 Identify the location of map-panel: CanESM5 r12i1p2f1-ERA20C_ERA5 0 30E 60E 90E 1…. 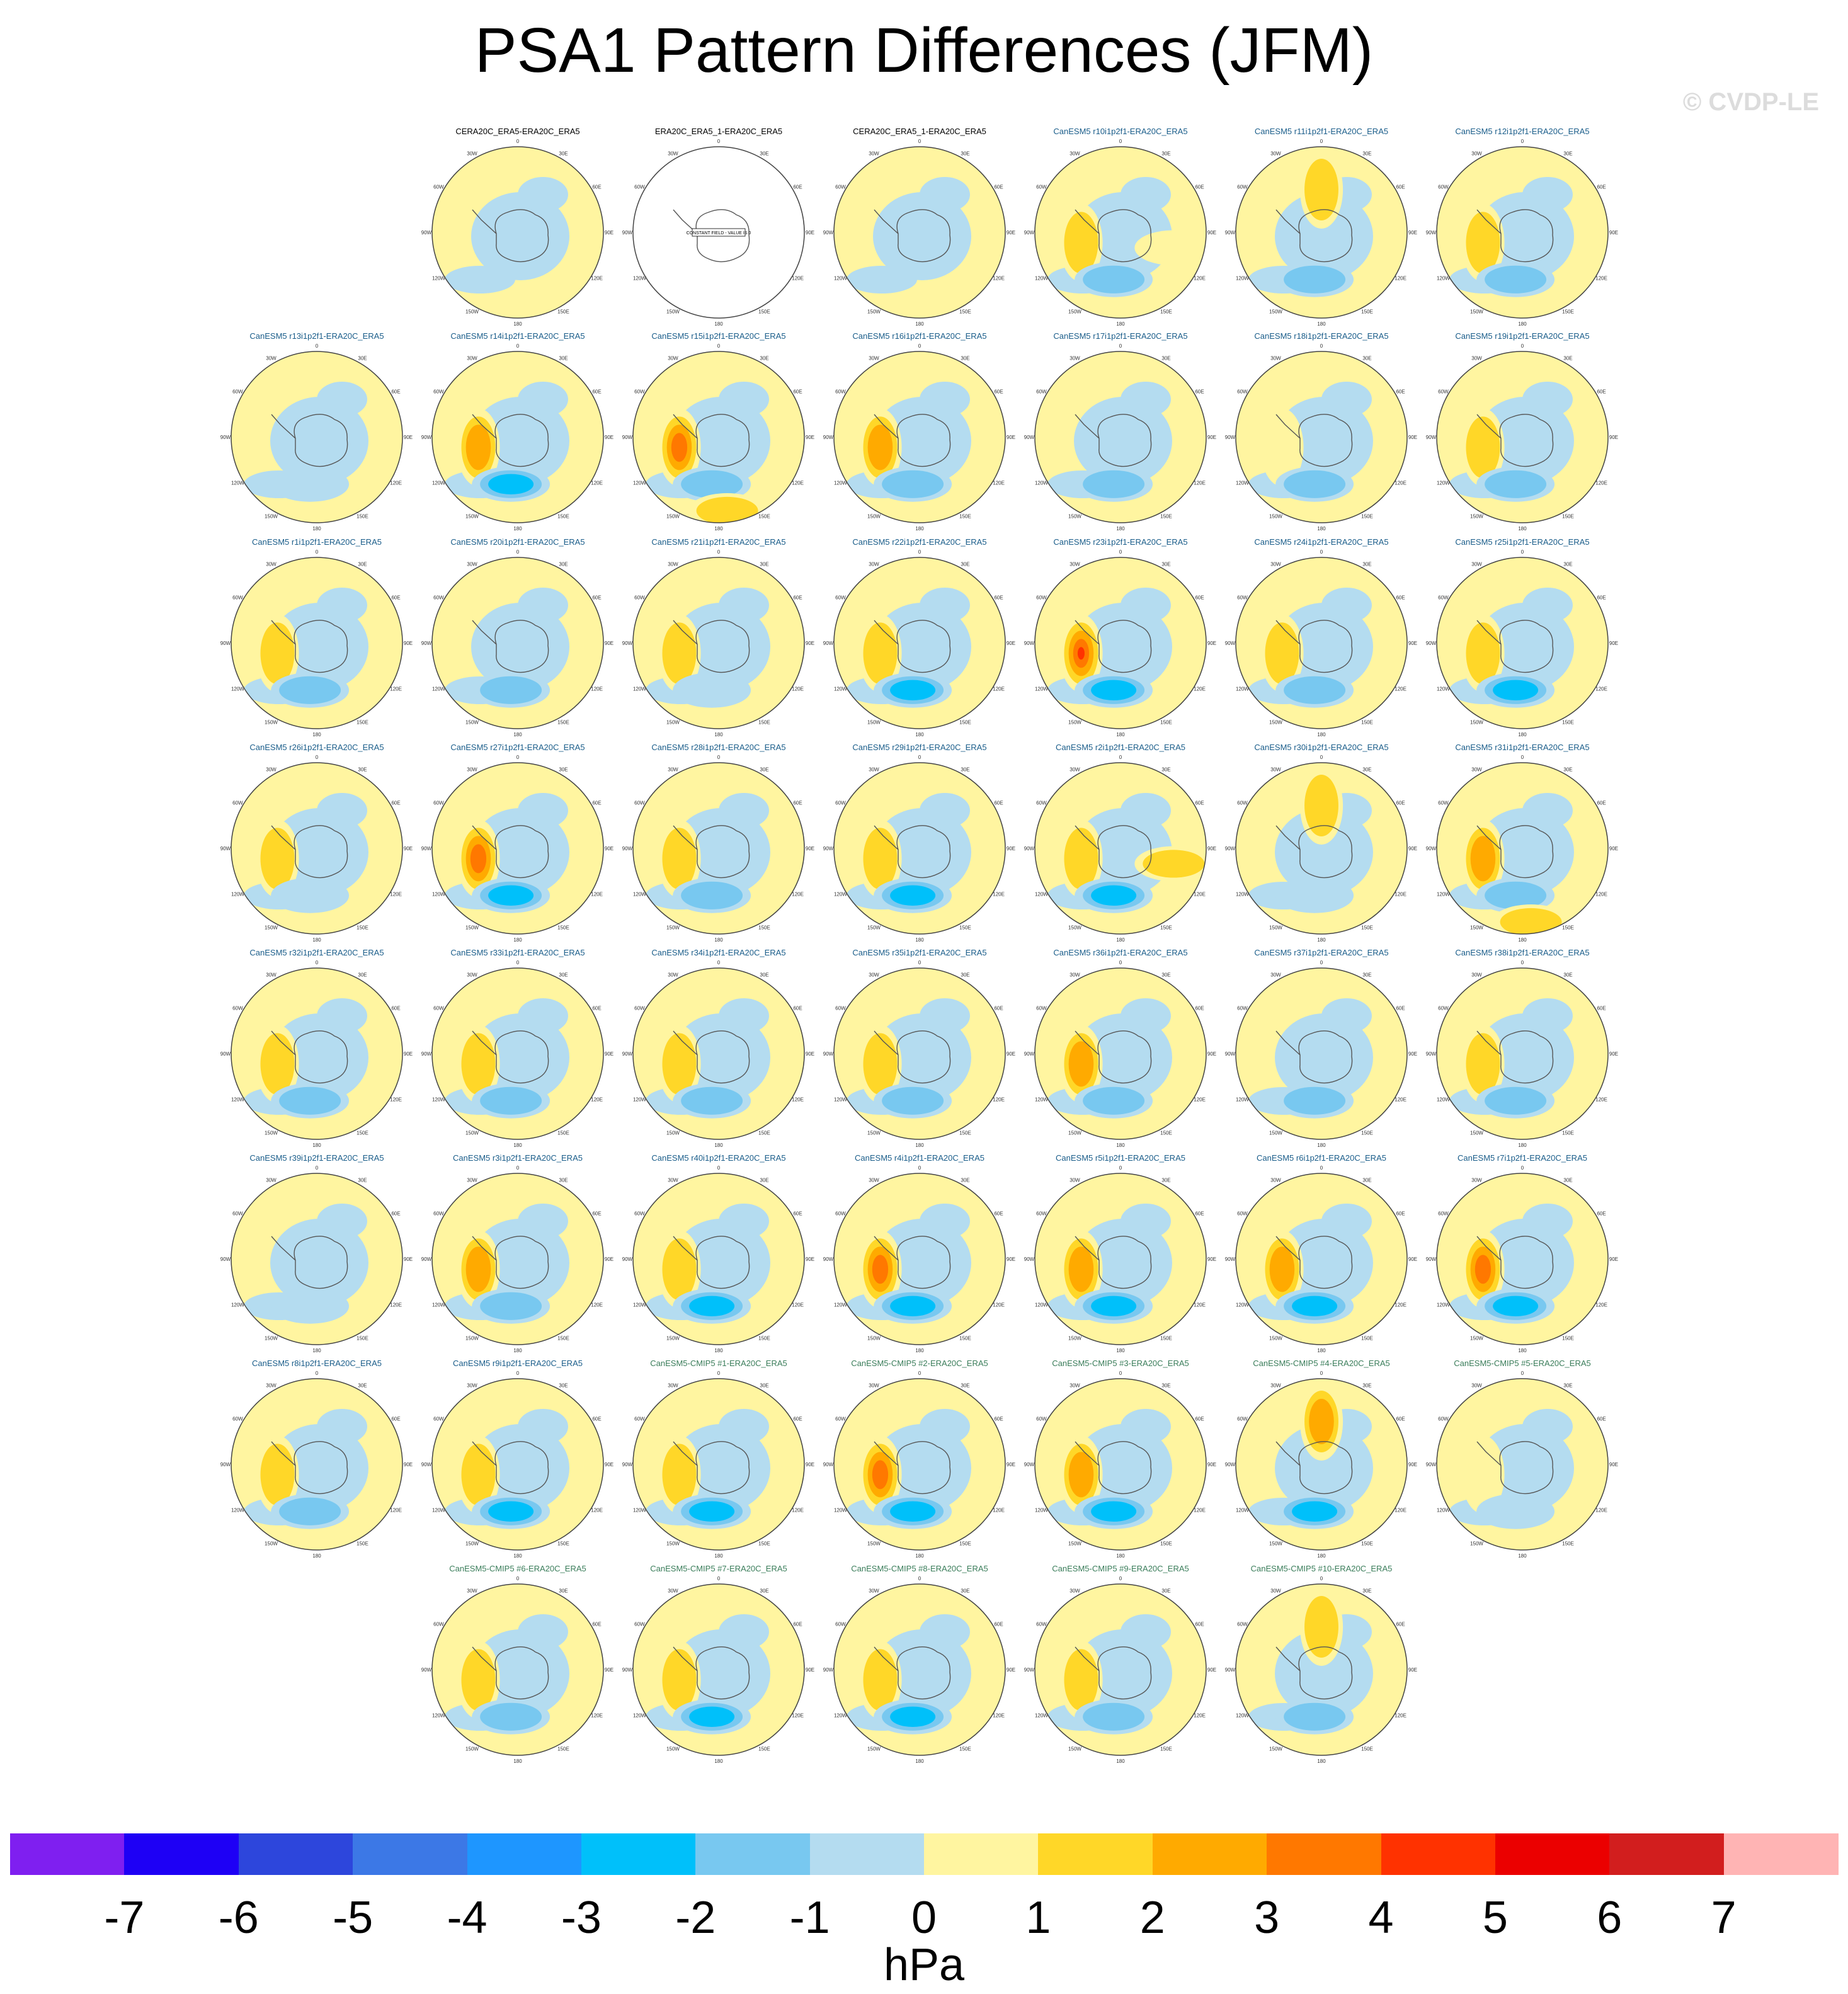
(1522, 229).